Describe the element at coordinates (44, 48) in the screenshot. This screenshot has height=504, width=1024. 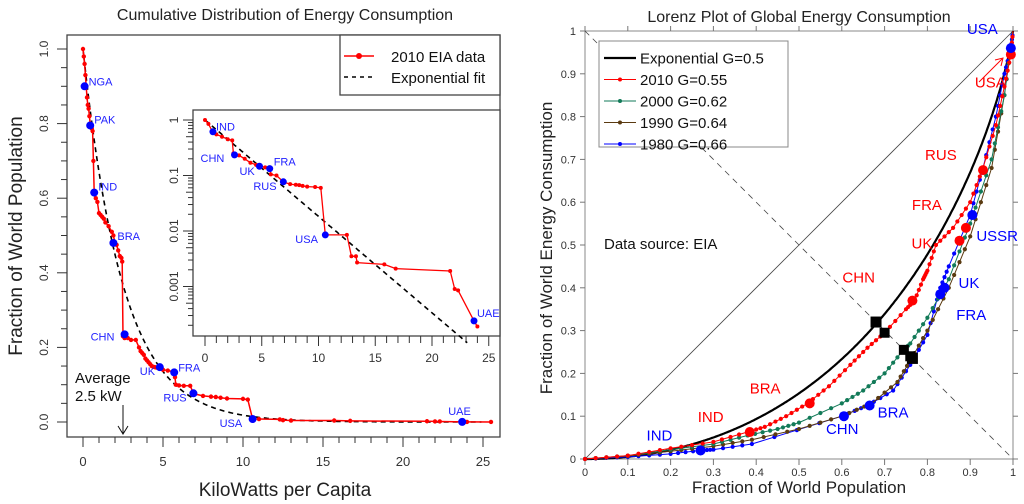
I see `y-tick-label: 1.0` at that location.